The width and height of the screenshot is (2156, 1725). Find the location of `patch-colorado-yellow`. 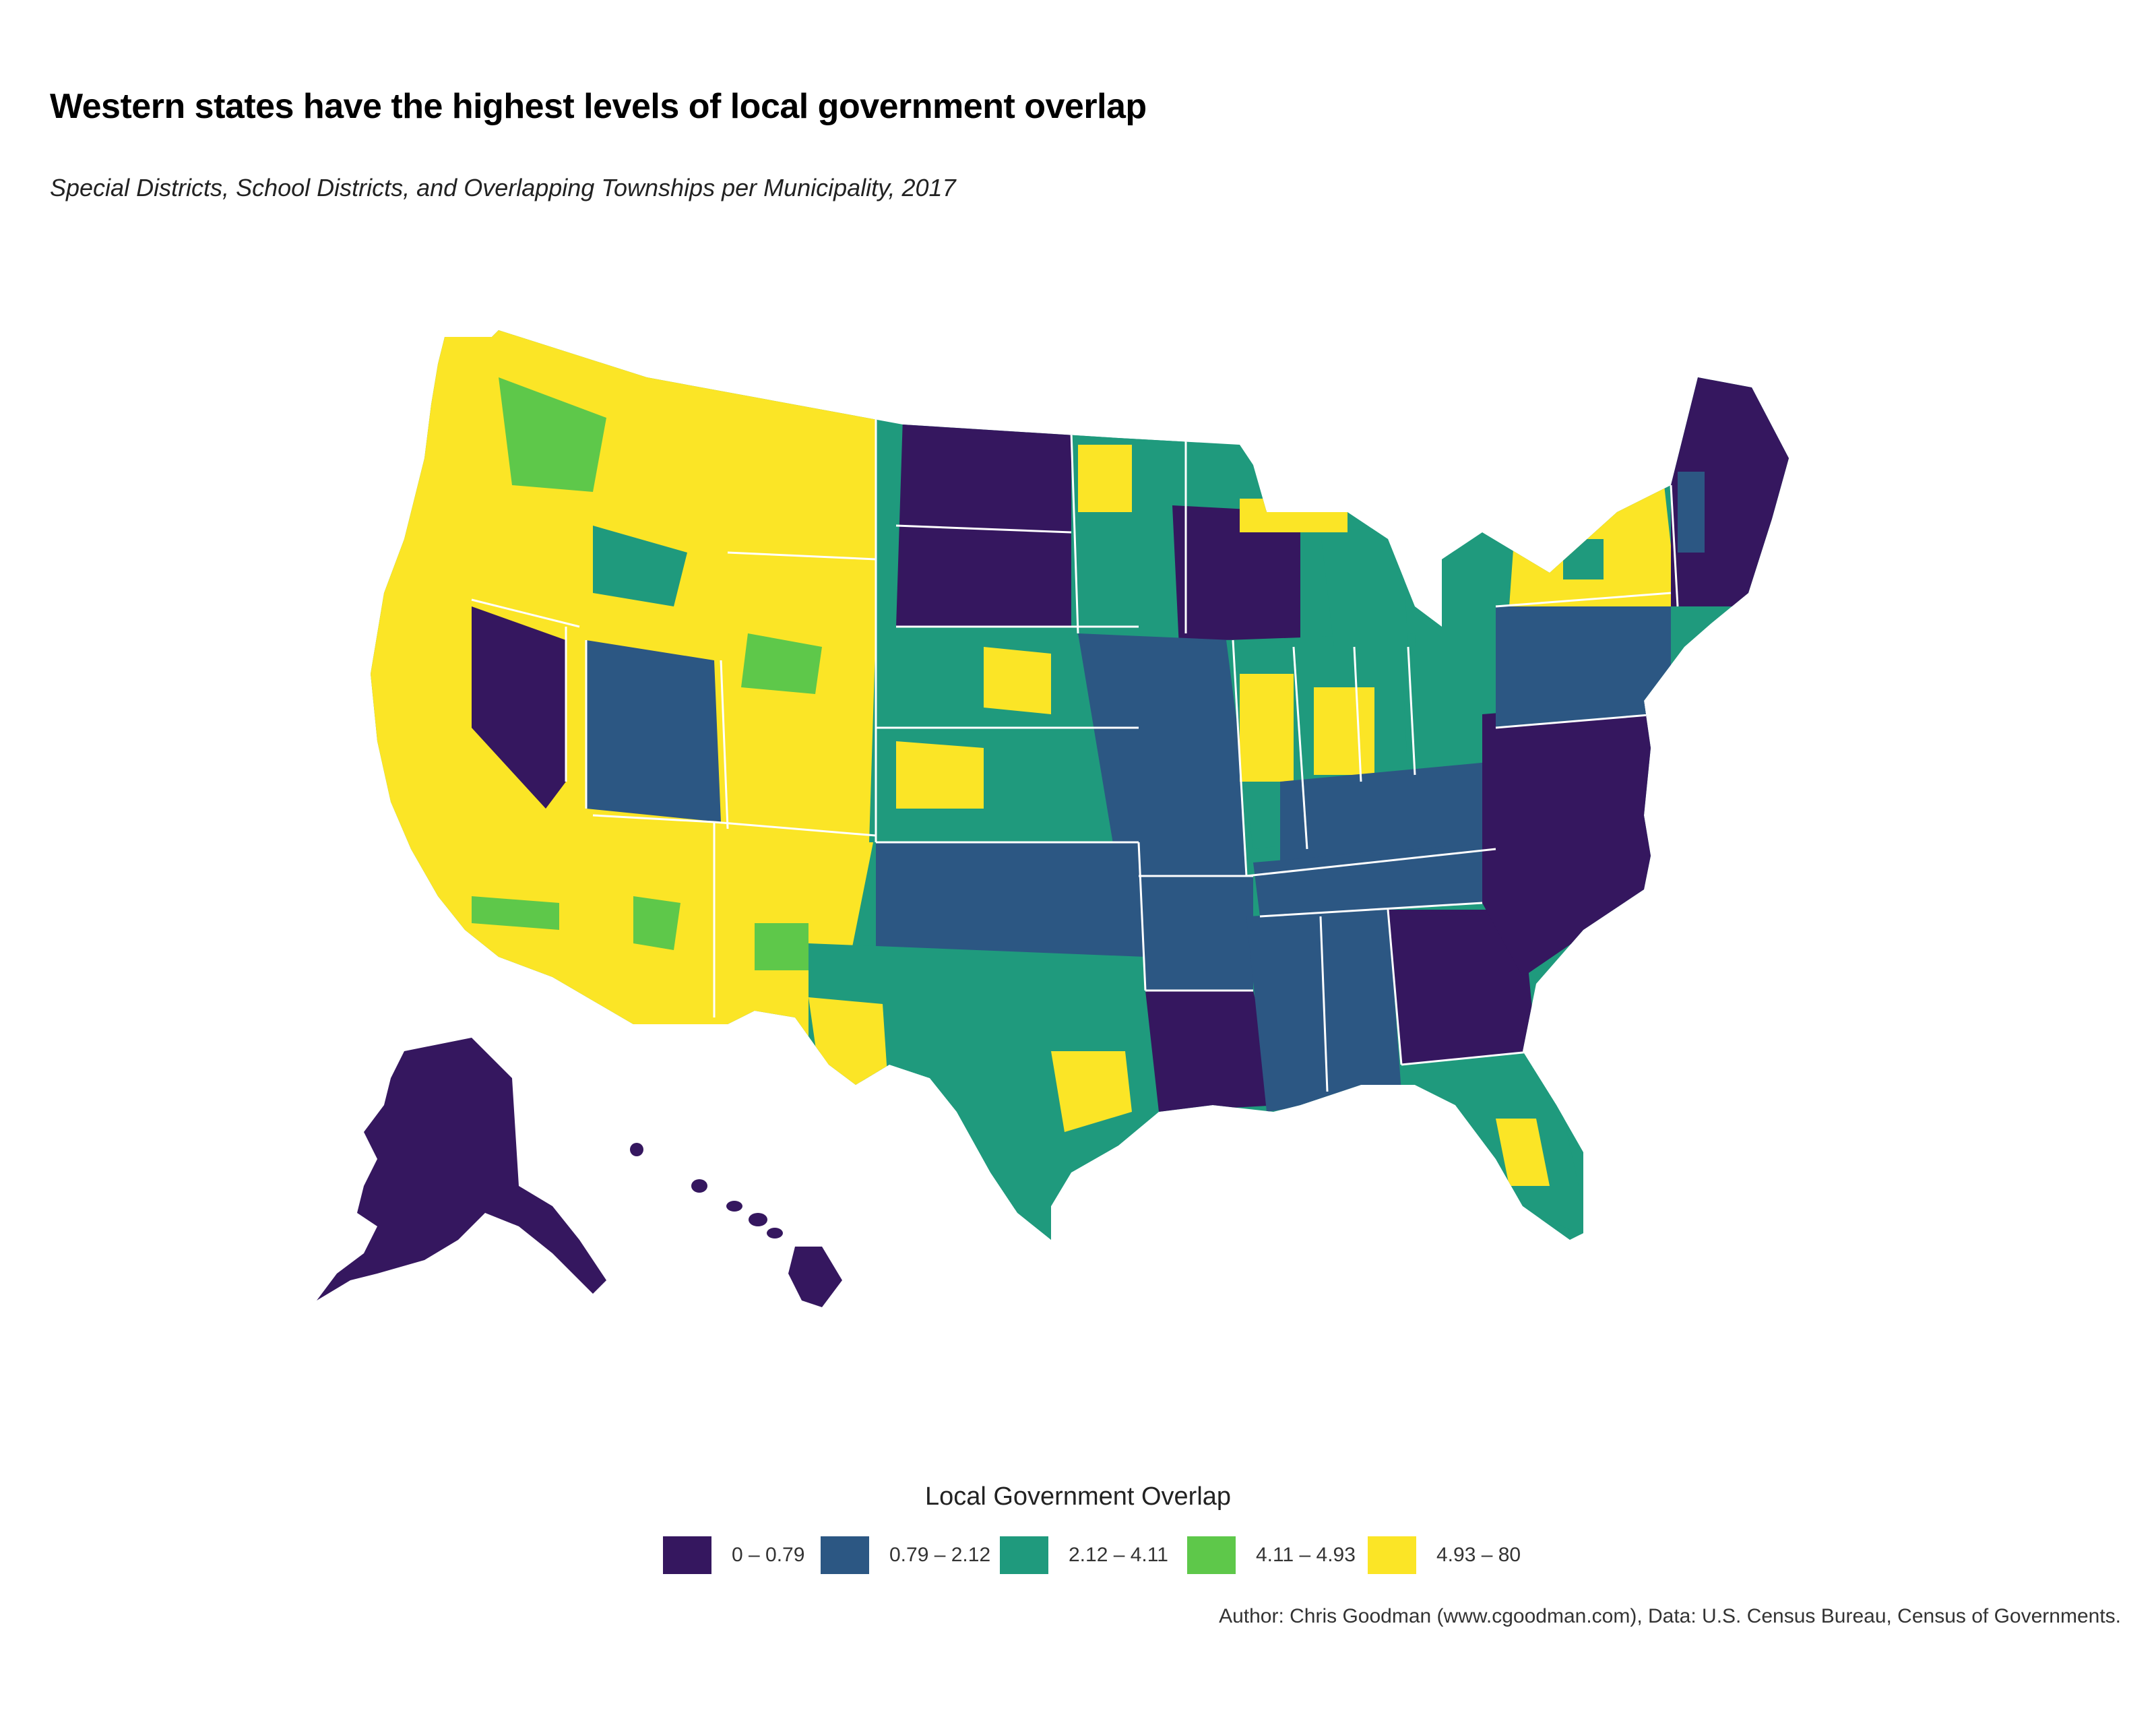

patch-colorado-yellow is located at coordinates (805, 768).